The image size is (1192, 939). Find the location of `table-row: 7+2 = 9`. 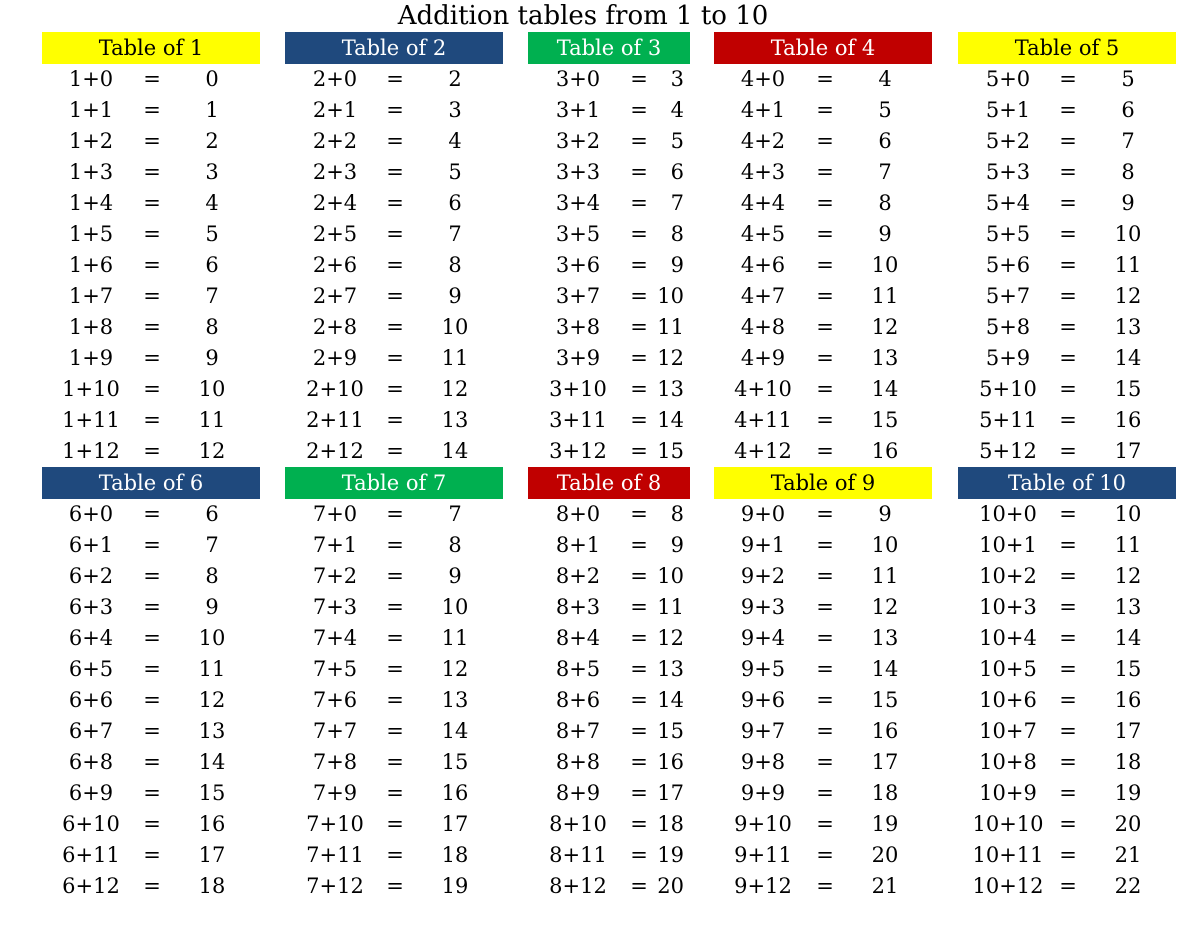

table-row: 7+2 = 9 is located at coordinates (231, 576).